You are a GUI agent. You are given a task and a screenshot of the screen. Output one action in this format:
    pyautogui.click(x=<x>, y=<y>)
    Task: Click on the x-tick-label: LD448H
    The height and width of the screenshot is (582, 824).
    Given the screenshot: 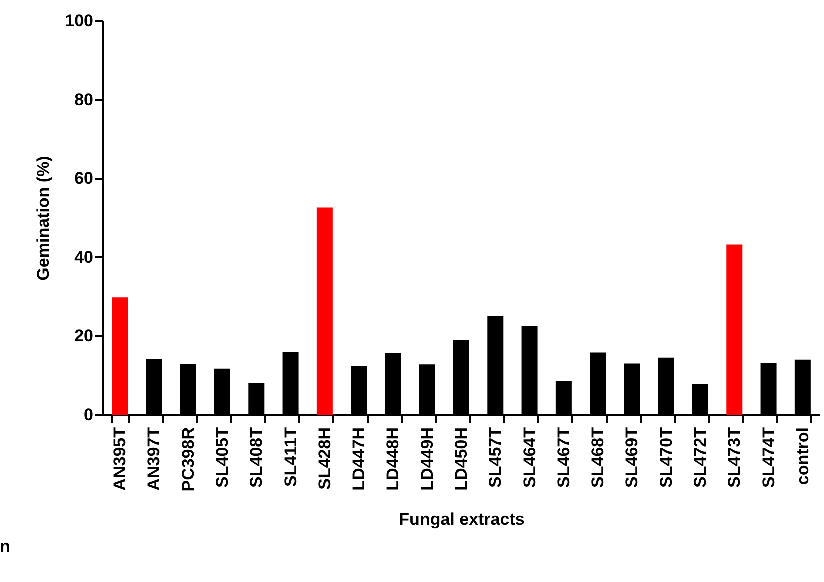 What is the action you would take?
    pyautogui.click(x=393, y=459)
    